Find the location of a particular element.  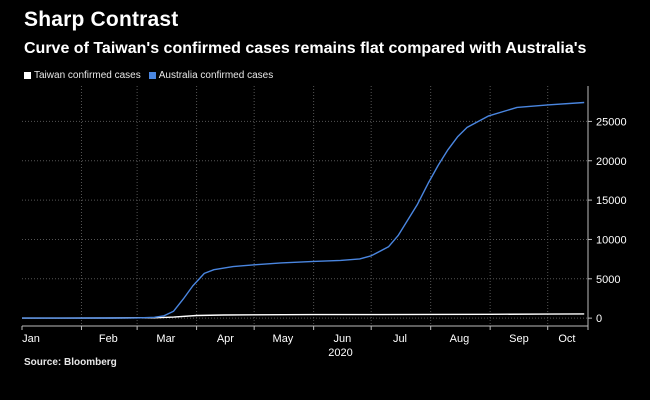

legend-swatch-australia is located at coordinates (152, 75).